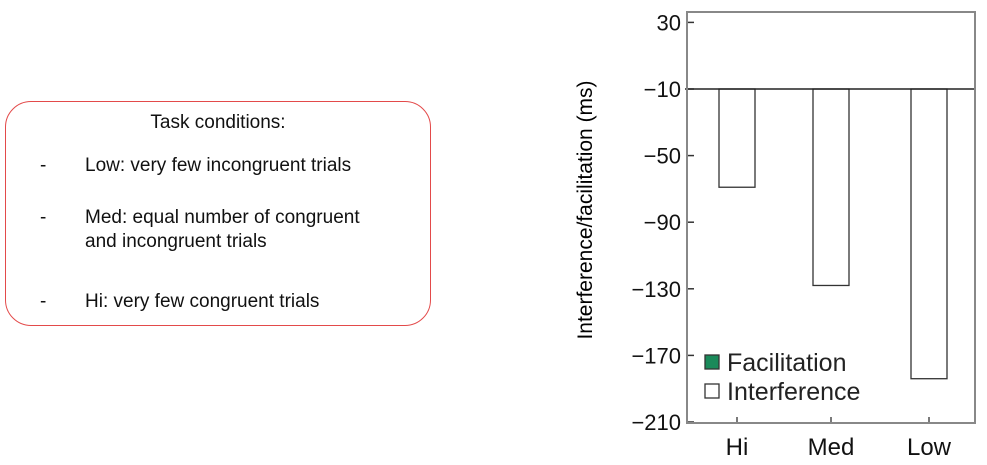 The image size is (987, 465). Describe the element at coordinates (656, 422) in the screenshot. I see `y-tick-label: −210` at that location.